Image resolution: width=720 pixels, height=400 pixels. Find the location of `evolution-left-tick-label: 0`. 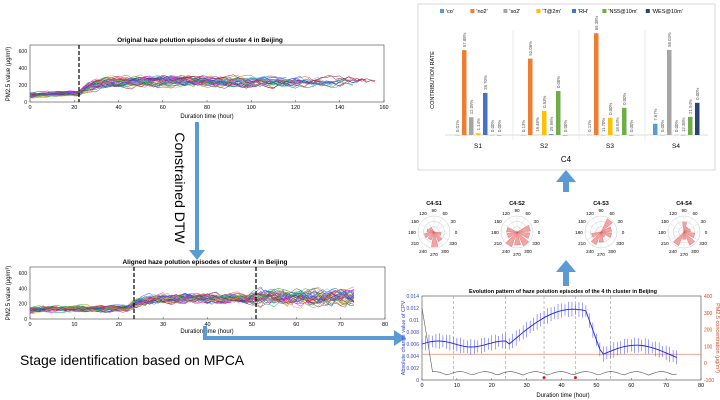

evolution-left-tick-label: 0 is located at coordinates (417, 381).